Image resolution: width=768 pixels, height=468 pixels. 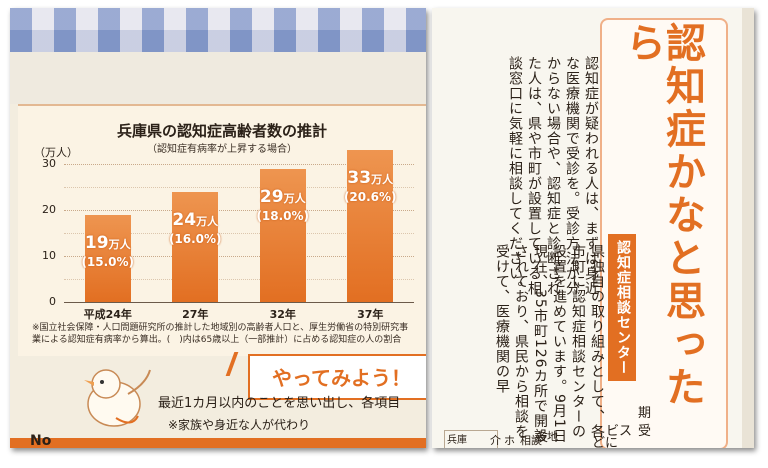 What do you see at coordinates (49, 163) in the screenshot?
I see `y-tick-label: 30` at bounding box center [49, 163].